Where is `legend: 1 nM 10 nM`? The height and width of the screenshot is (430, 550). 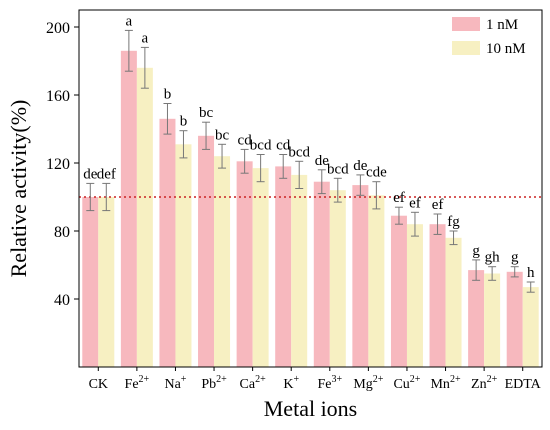 legend: 1 nM 10 nM is located at coordinates (489, 37).